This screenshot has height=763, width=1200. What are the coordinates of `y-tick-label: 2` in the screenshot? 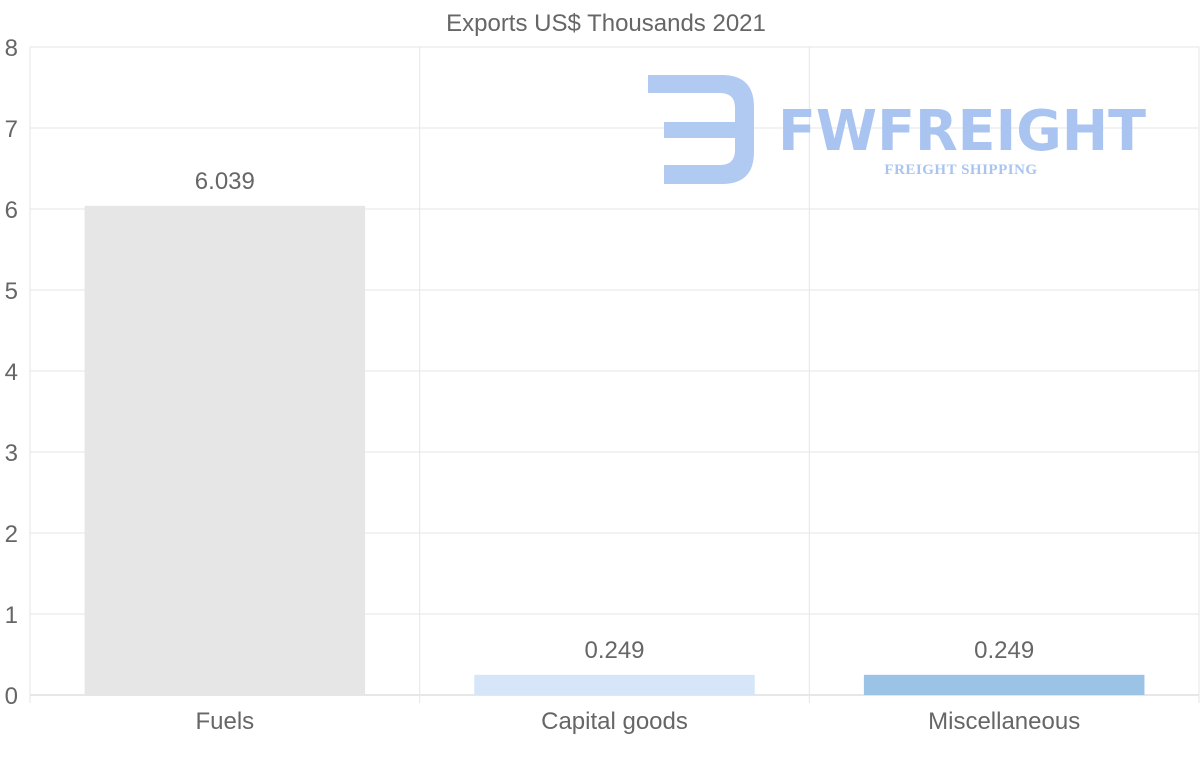 It's located at (11, 534).